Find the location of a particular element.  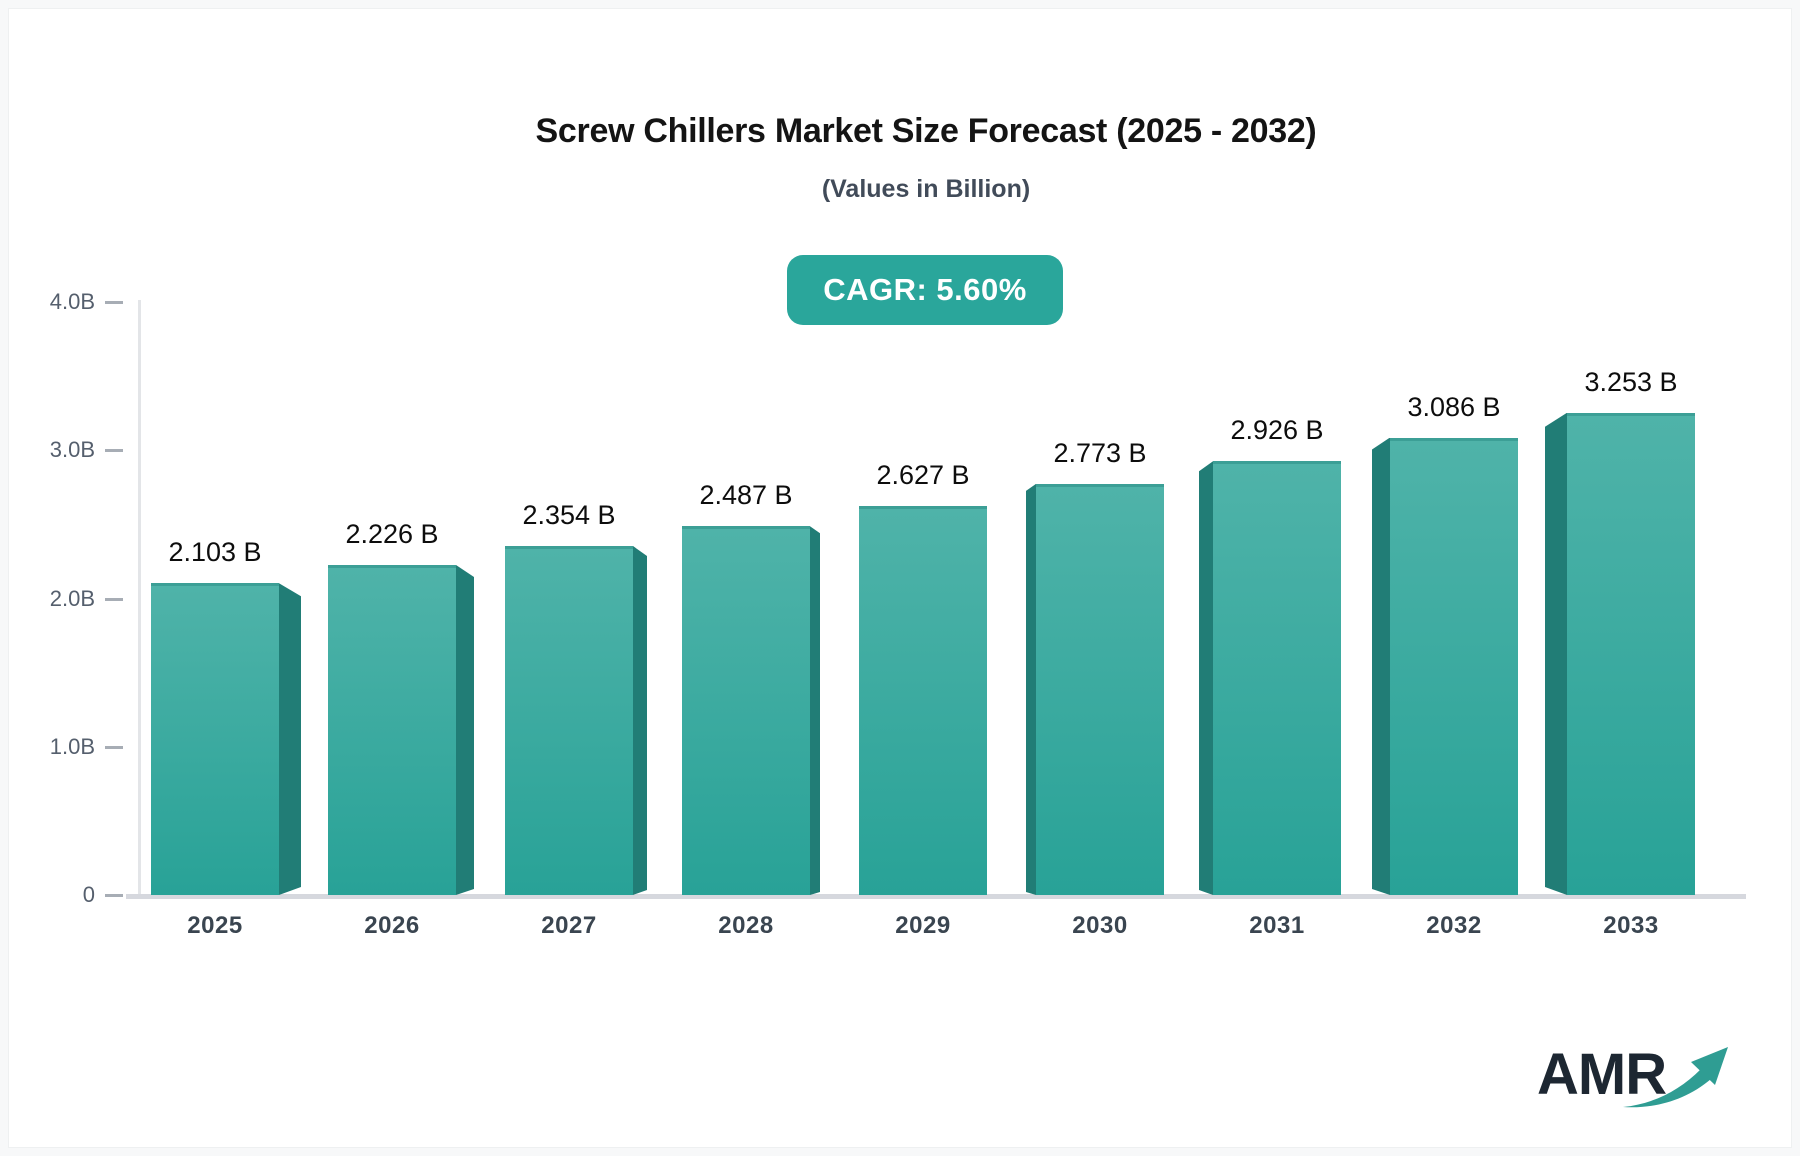

bar-face-2032 is located at coordinates (1454, 666).